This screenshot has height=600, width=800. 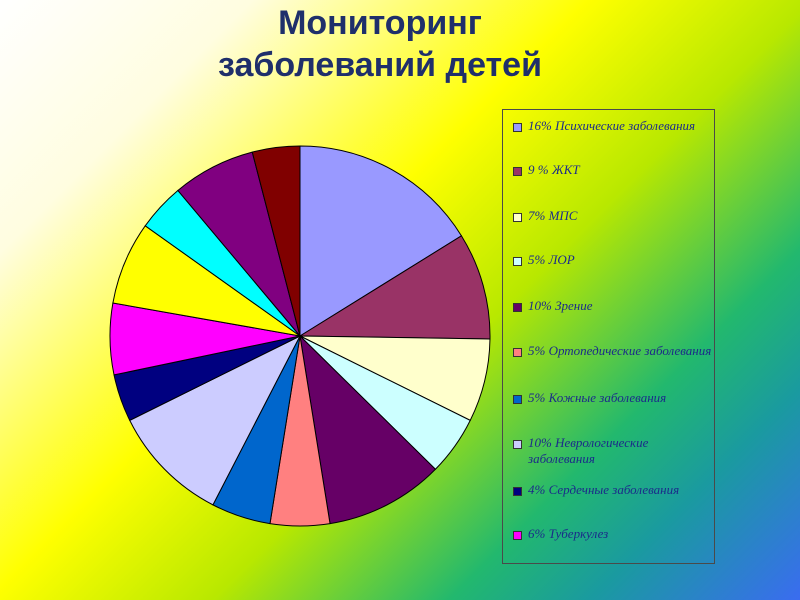 What do you see at coordinates (554, 169) in the screenshot?
I see `legend-label: 9 % ЖКТ` at bounding box center [554, 169].